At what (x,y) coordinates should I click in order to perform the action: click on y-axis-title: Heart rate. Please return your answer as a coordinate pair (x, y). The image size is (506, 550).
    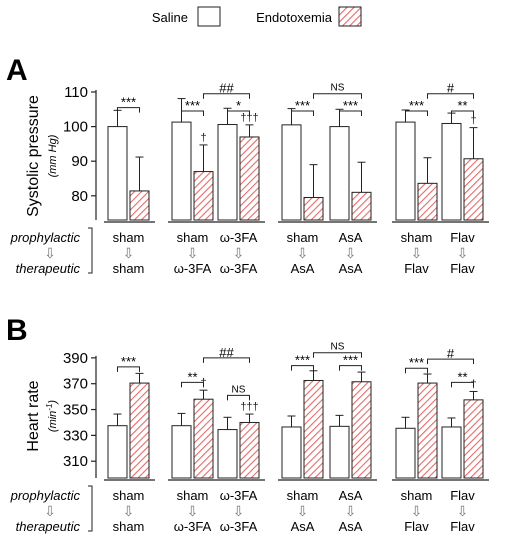
    Looking at the image, I should click on (33, 415).